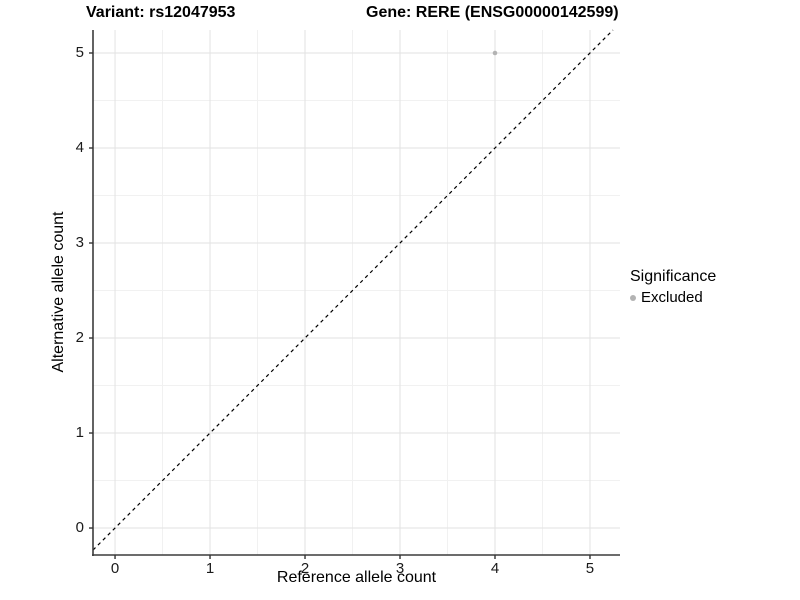 This screenshot has width=800, height=600. What do you see at coordinates (79, 52) in the screenshot?
I see `y-tick-label: 5` at bounding box center [79, 52].